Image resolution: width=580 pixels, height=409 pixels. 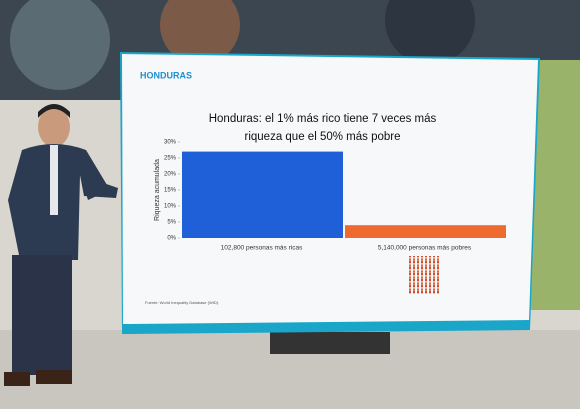 What do you see at coordinates (170, 191) in the screenshot?
I see `y-tick-label: 15%` at bounding box center [170, 191].